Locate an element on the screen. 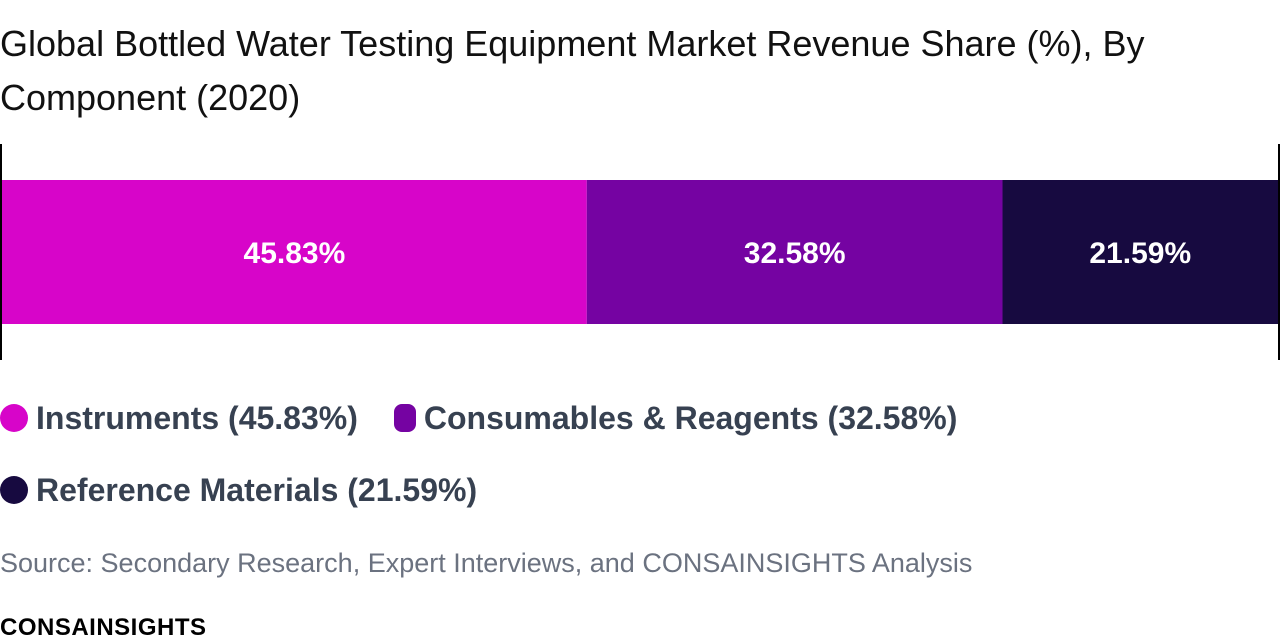 The height and width of the screenshot is (636, 1280). bar-segment-consumables-reagents is located at coordinates (794, 252).